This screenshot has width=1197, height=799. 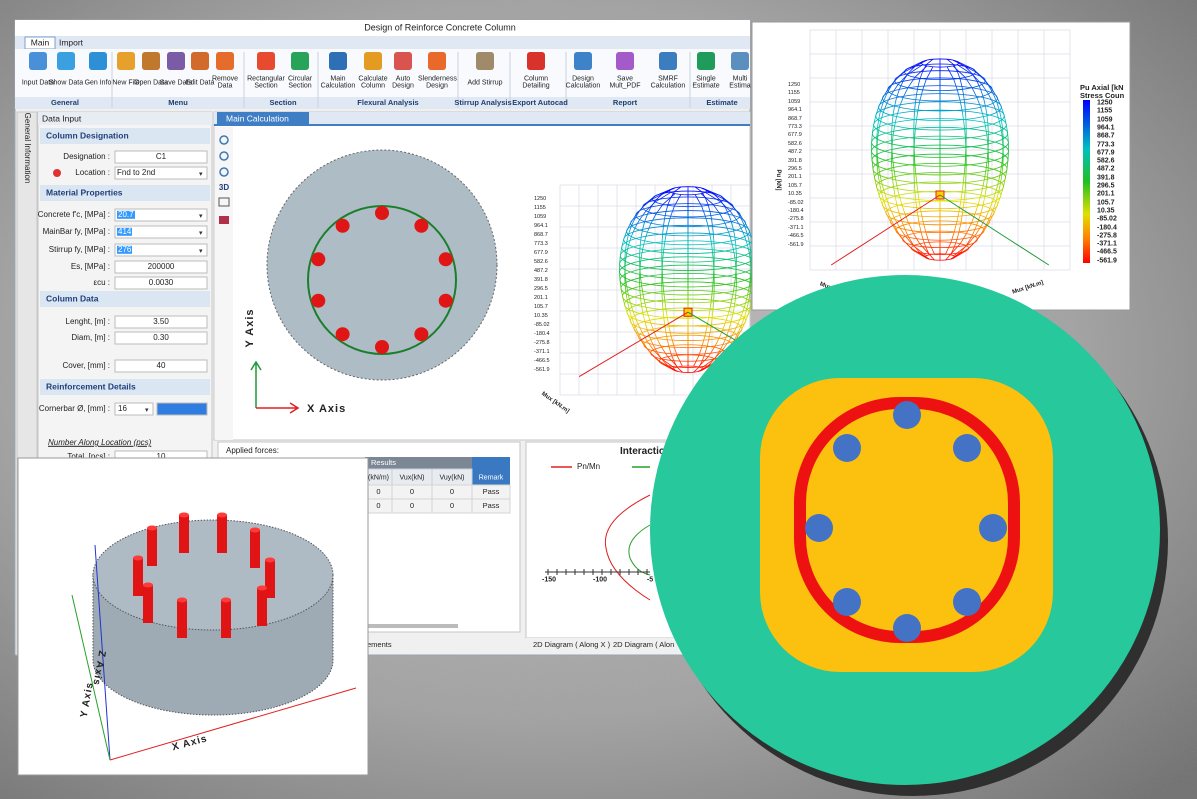 What do you see at coordinates (66, 83) in the screenshot?
I see `ribbon-button: Show Data` at bounding box center [66, 83].